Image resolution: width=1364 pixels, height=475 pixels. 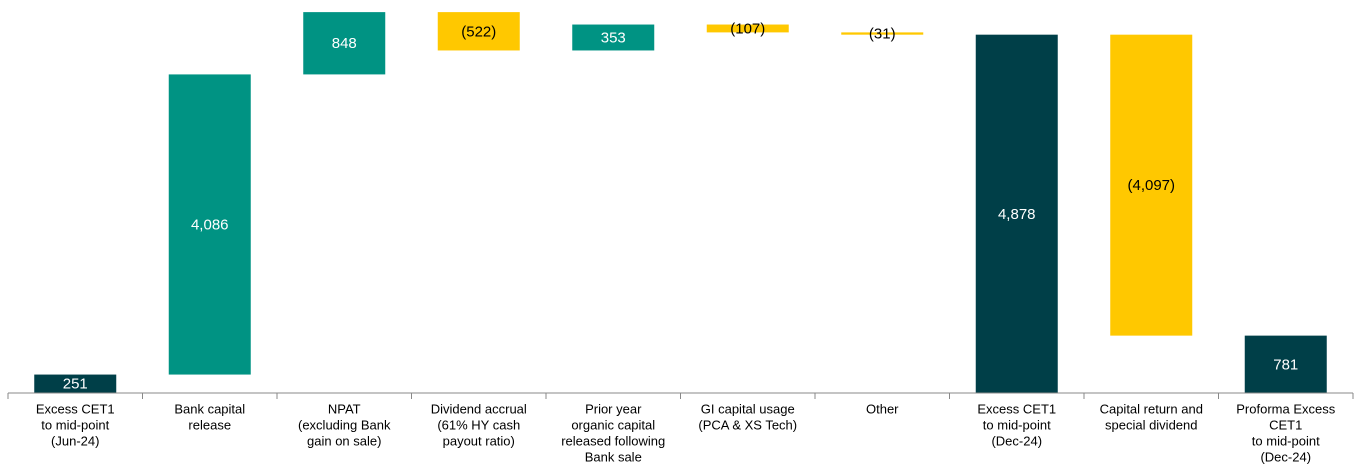 I want to click on value-label: (522), so click(x=478, y=31).